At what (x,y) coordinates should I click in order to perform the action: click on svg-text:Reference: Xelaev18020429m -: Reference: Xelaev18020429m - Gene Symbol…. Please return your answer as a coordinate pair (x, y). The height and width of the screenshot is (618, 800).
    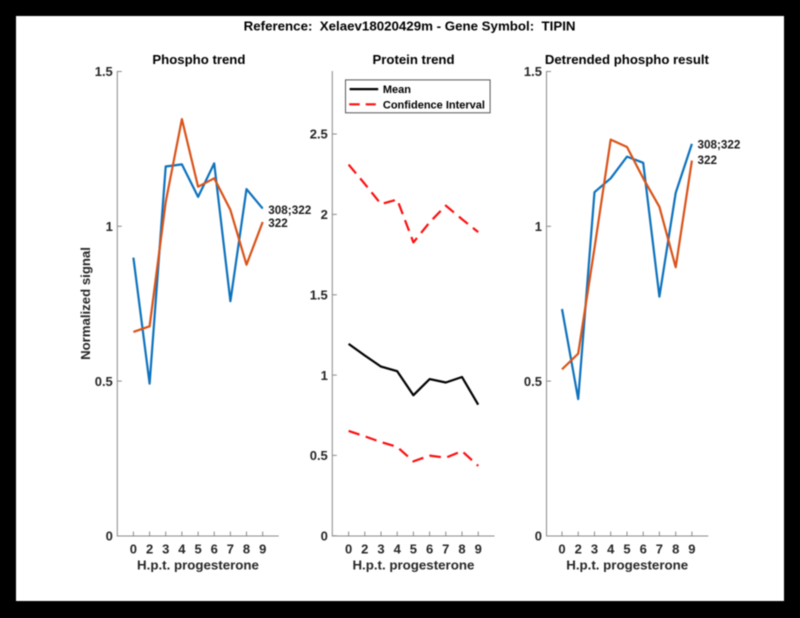
    Looking at the image, I should click on (410, 26).